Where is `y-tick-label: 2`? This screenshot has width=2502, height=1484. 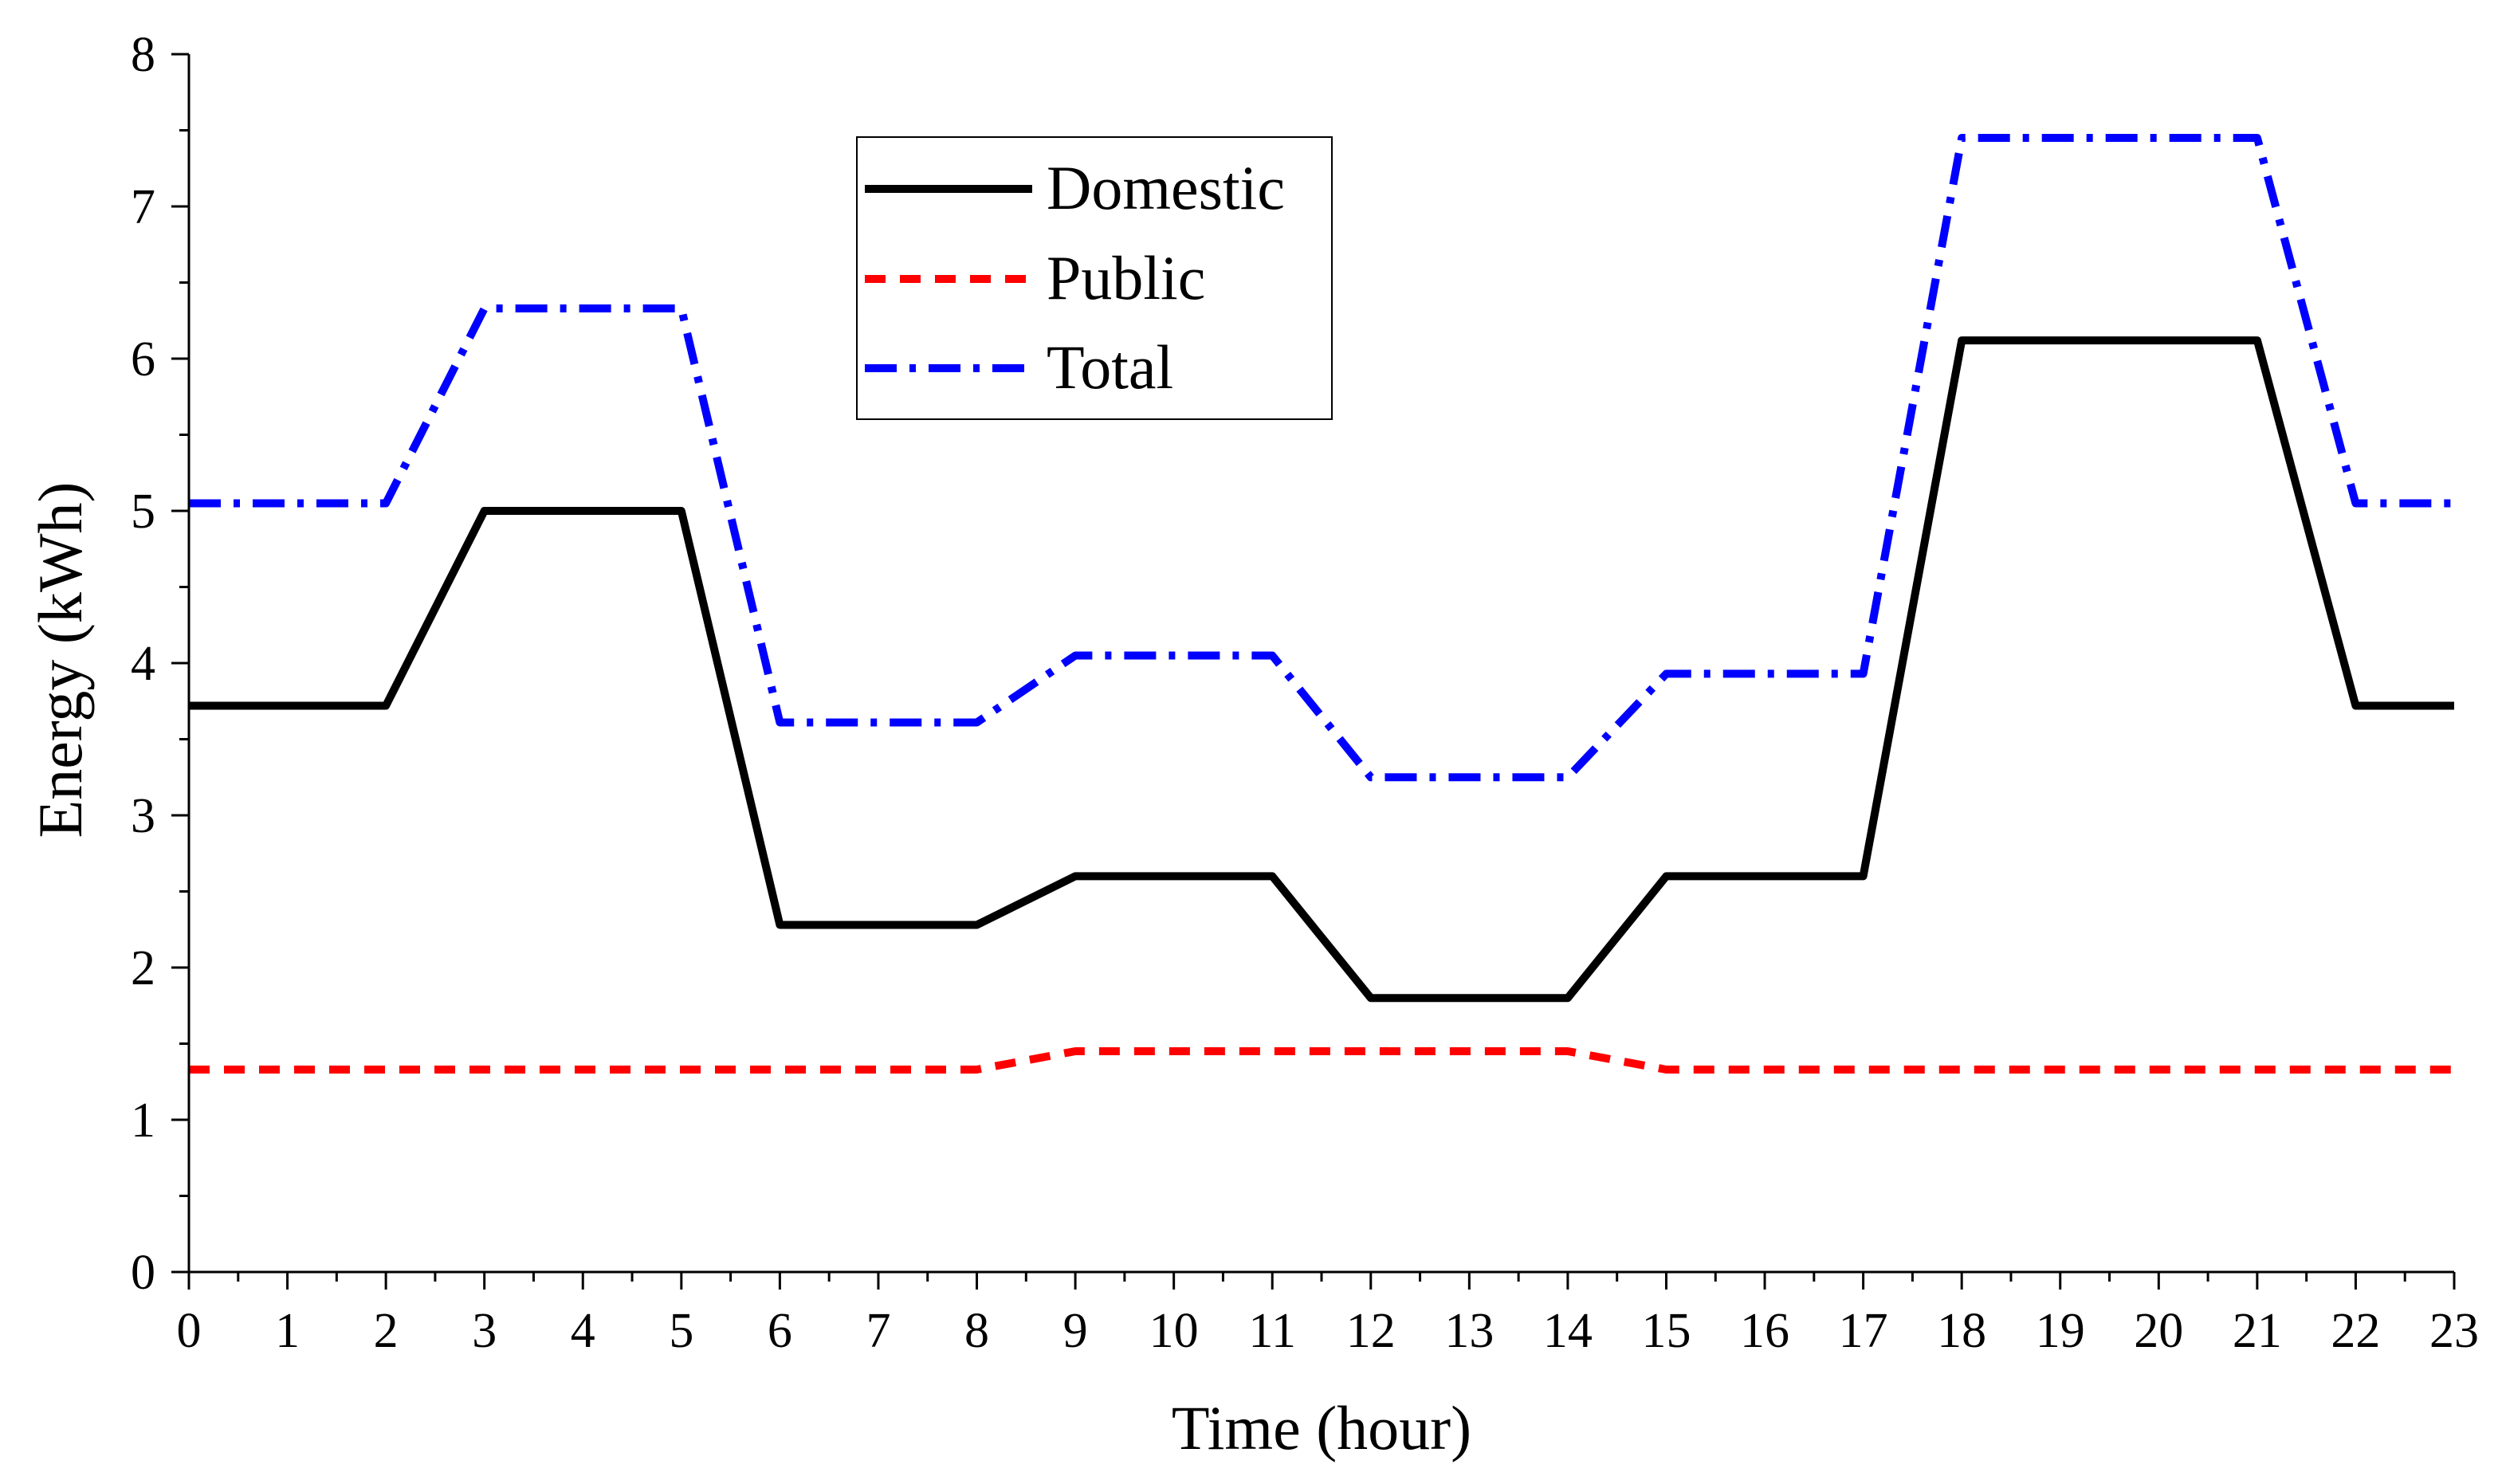 y-tick-label: 2 is located at coordinates (143, 968).